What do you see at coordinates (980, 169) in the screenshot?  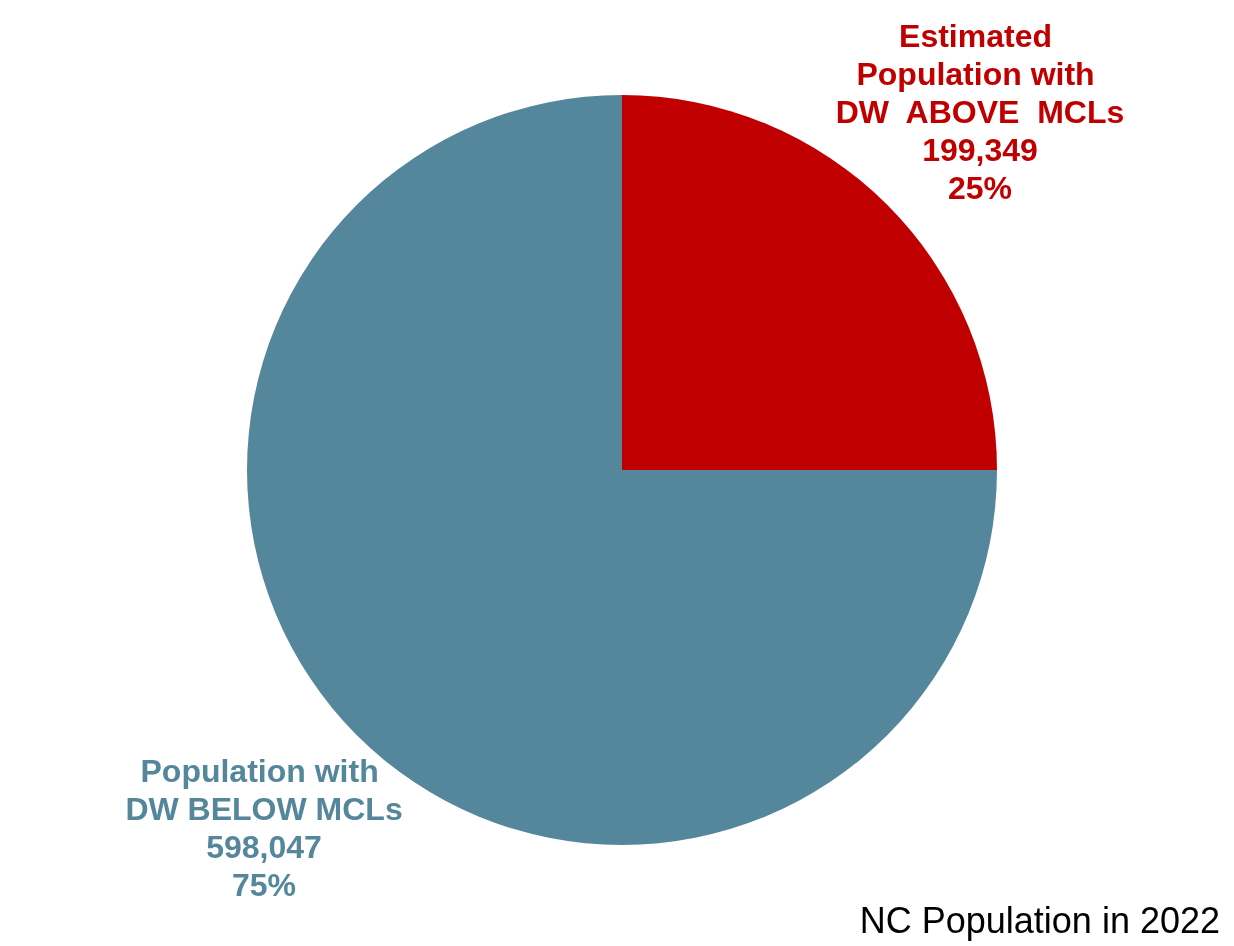 I see `data-label: 199,349 25%` at bounding box center [980, 169].